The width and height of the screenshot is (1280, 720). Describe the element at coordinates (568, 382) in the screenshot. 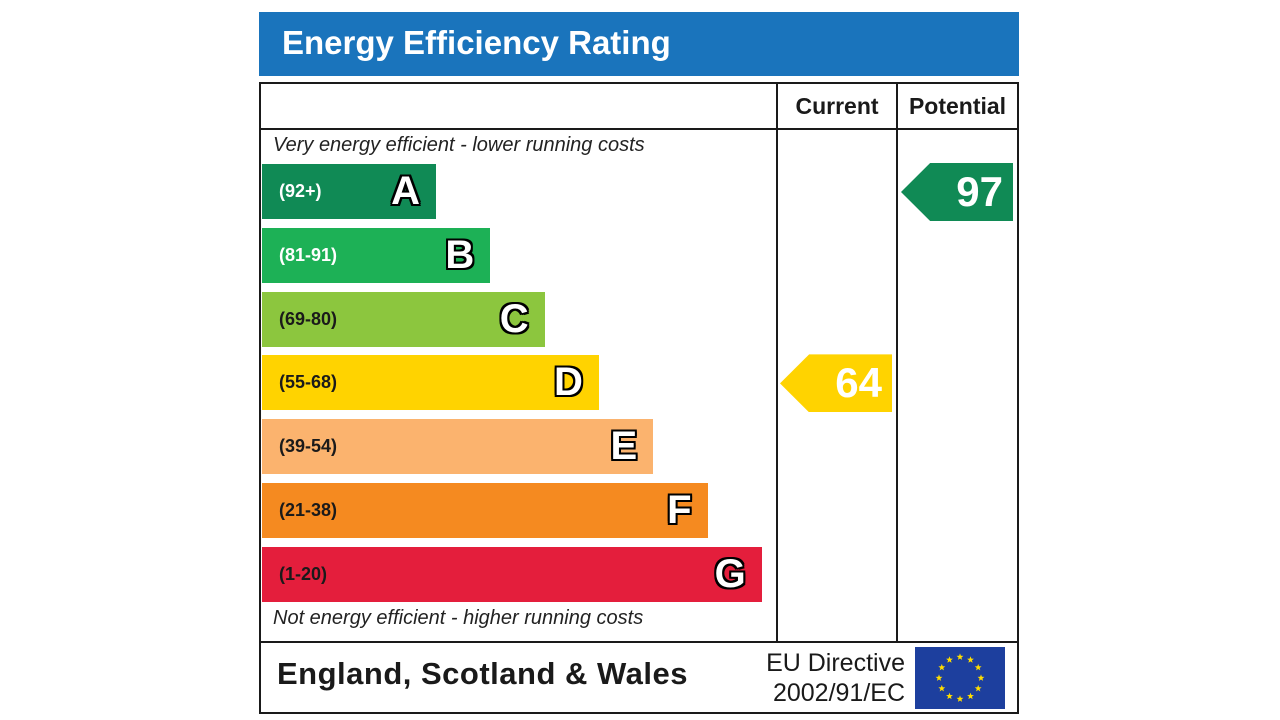

I see `band-letter: D` at that location.